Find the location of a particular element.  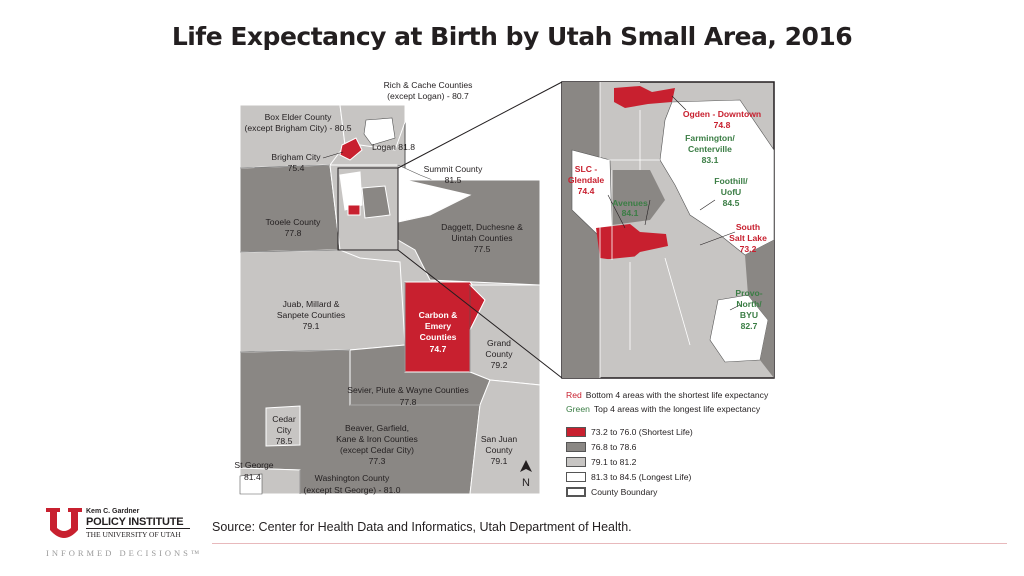

label-logan: Logan 81.8 is located at coordinates (393, 147).